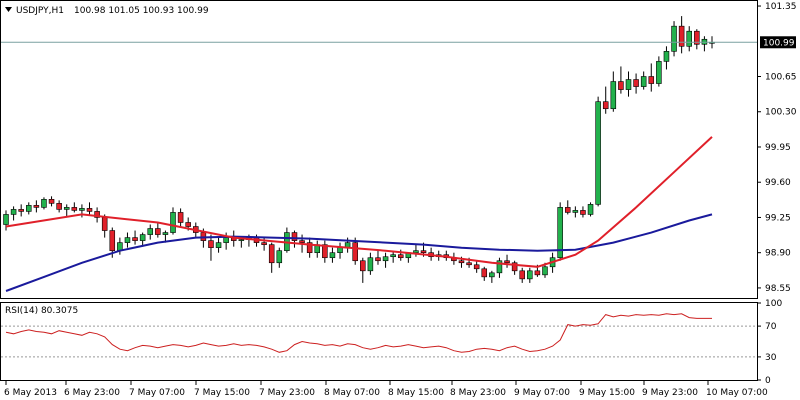  Describe the element at coordinates (141, 11) in the screenshot. I see `ohlc-values: 100.98 101.05 100.93 100.99` at that location.